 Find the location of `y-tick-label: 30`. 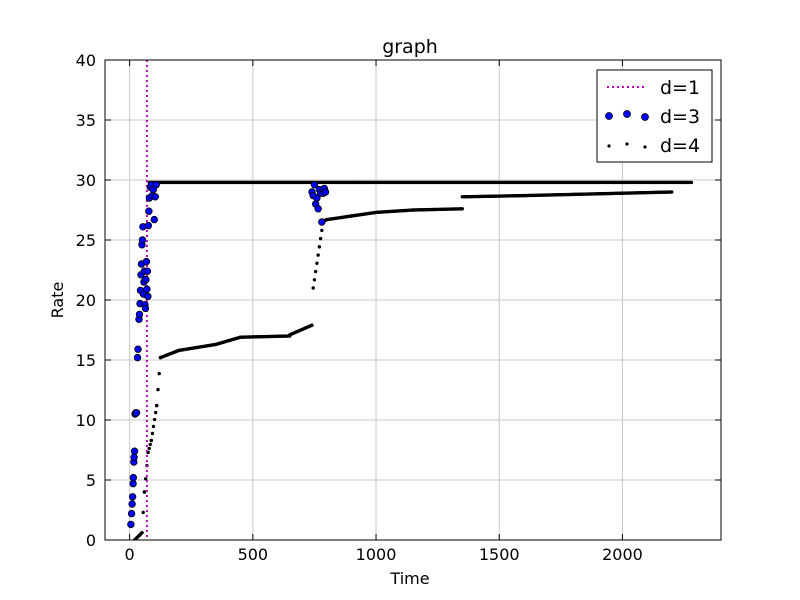

y-tick-label: 30 is located at coordinates (86, 180).